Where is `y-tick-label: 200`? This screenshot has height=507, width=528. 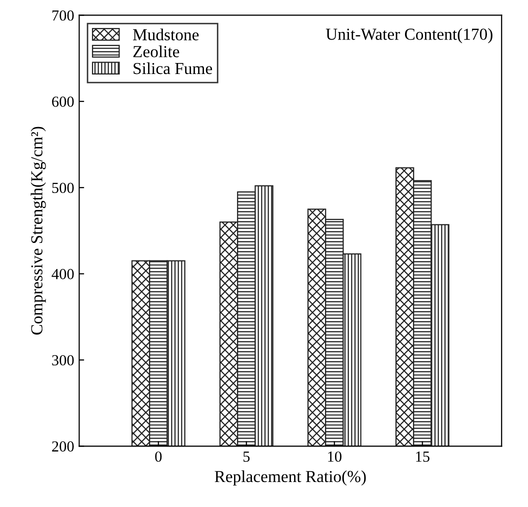 y-tick-label: 200 is located at coordinates (63, 446).